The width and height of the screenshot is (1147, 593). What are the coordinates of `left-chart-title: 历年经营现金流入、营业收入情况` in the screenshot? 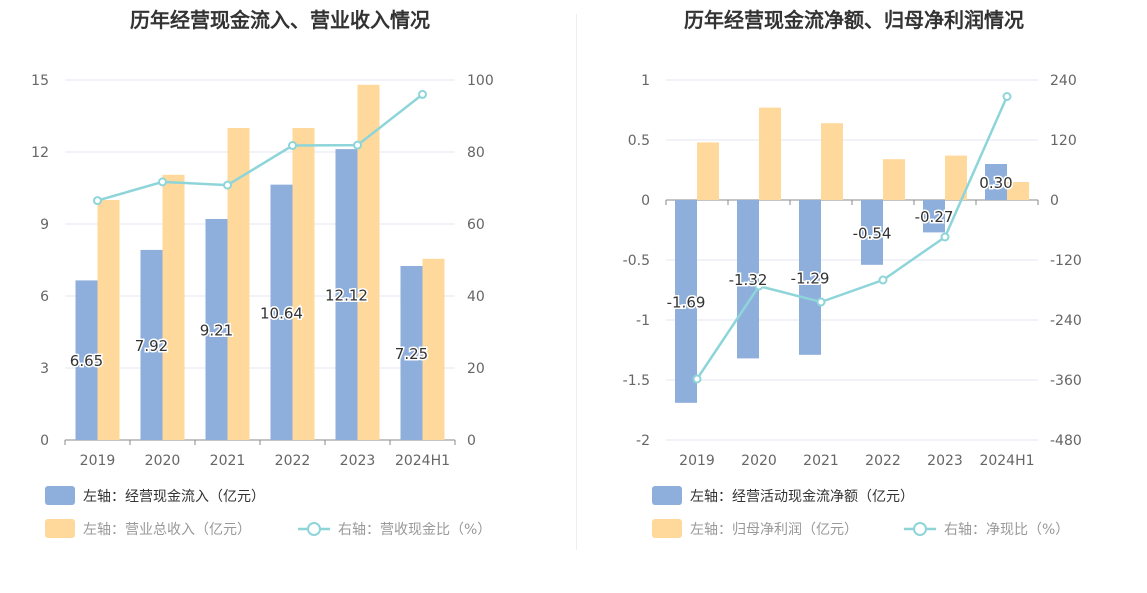 It's located at (280, 20).